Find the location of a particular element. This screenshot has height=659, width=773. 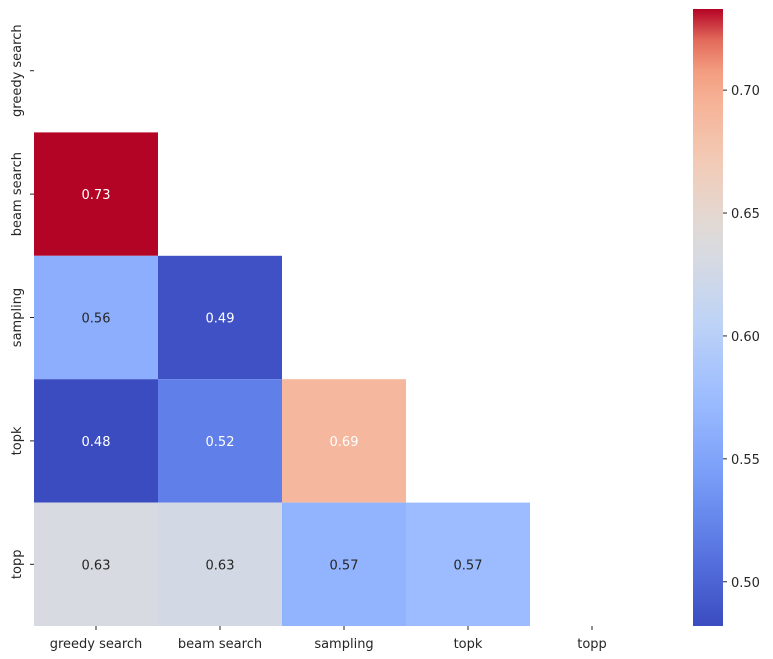

colorbar-tick-label: 0.60 is located at coordinates (745, 337).